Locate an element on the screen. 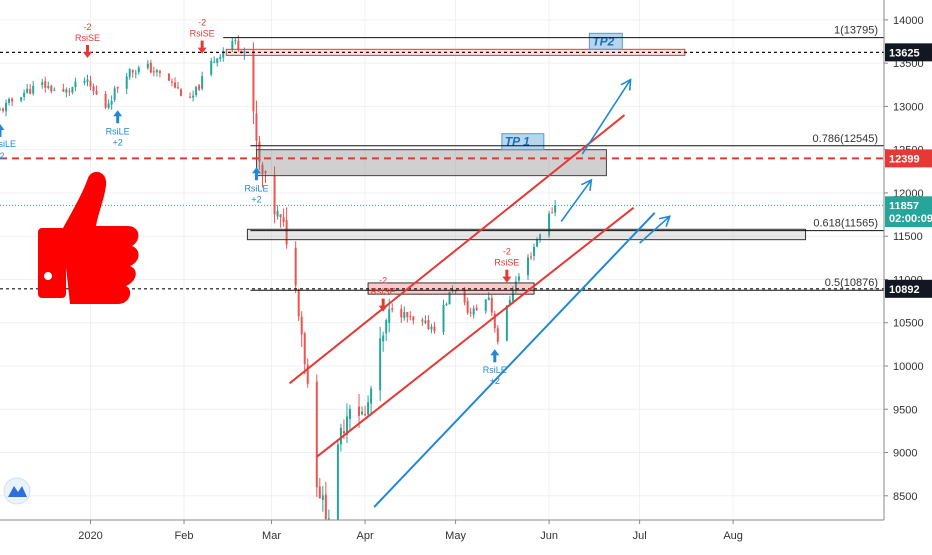 The height and width of the screenshot is (555, 932). signal-value: +2 is located at coordinates (256, 199).